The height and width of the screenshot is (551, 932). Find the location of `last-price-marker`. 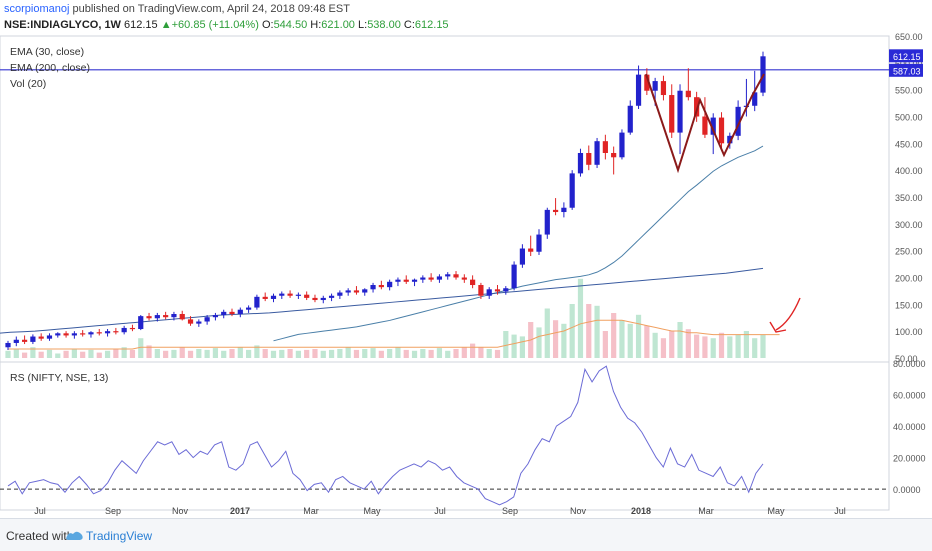

last-price-marker is located at coordinates (906, 56).